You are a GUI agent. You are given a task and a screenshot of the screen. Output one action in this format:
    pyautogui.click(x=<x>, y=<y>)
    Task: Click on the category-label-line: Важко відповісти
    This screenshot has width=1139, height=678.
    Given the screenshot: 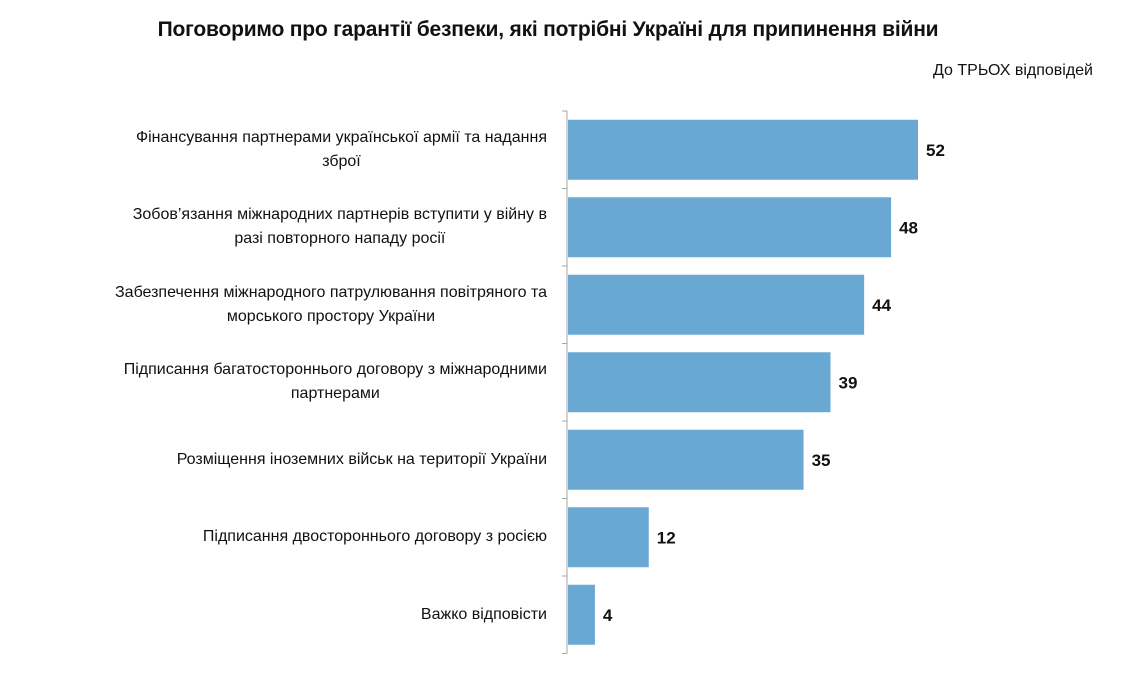 What is the action you would take?
    pyautogui.click(x=483, y=614)
    